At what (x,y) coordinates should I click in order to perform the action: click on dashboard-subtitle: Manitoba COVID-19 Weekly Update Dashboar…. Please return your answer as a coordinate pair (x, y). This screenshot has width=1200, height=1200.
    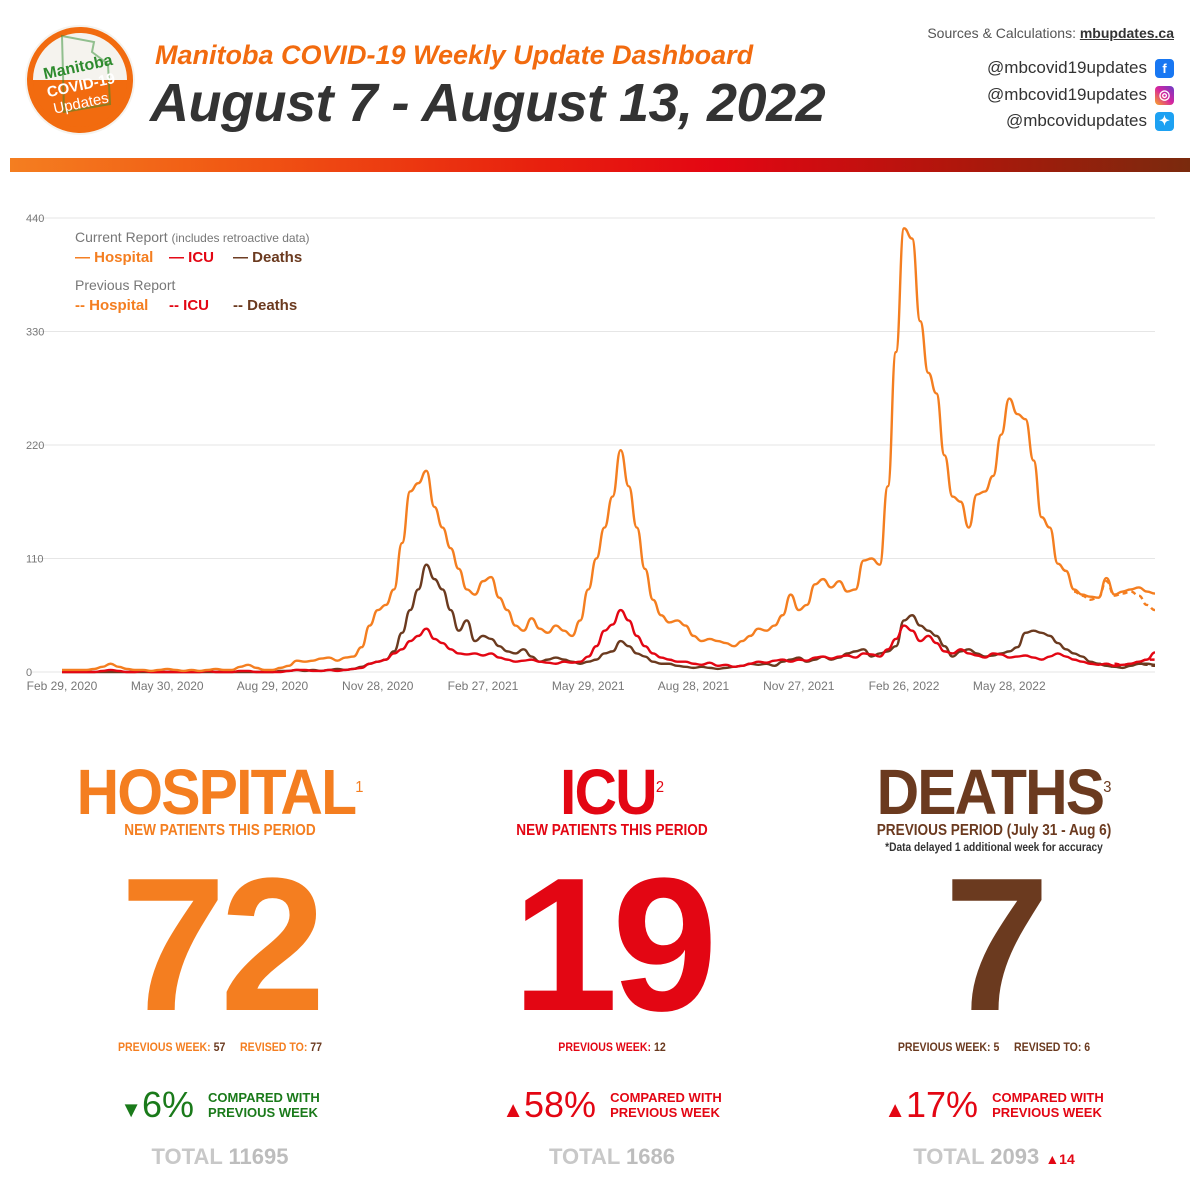
    Looking at the image, I should click on (454, 55).